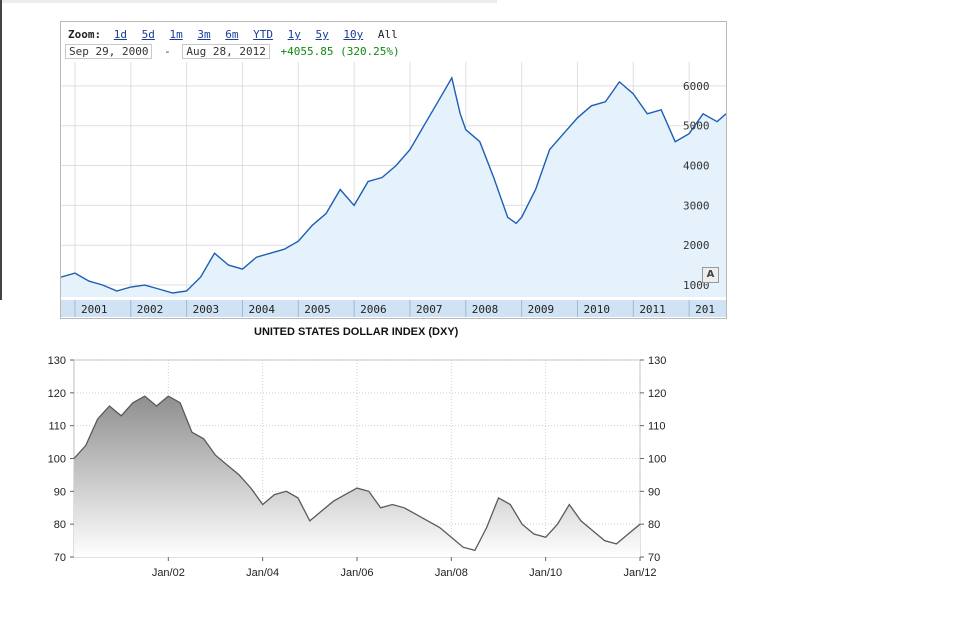 This screenshot has height=633, width=960. What do you see at coordinates (657, 394) in the screenshot?
I see `right-y-tick-label-5: 120` at bounding box center [657, 394].